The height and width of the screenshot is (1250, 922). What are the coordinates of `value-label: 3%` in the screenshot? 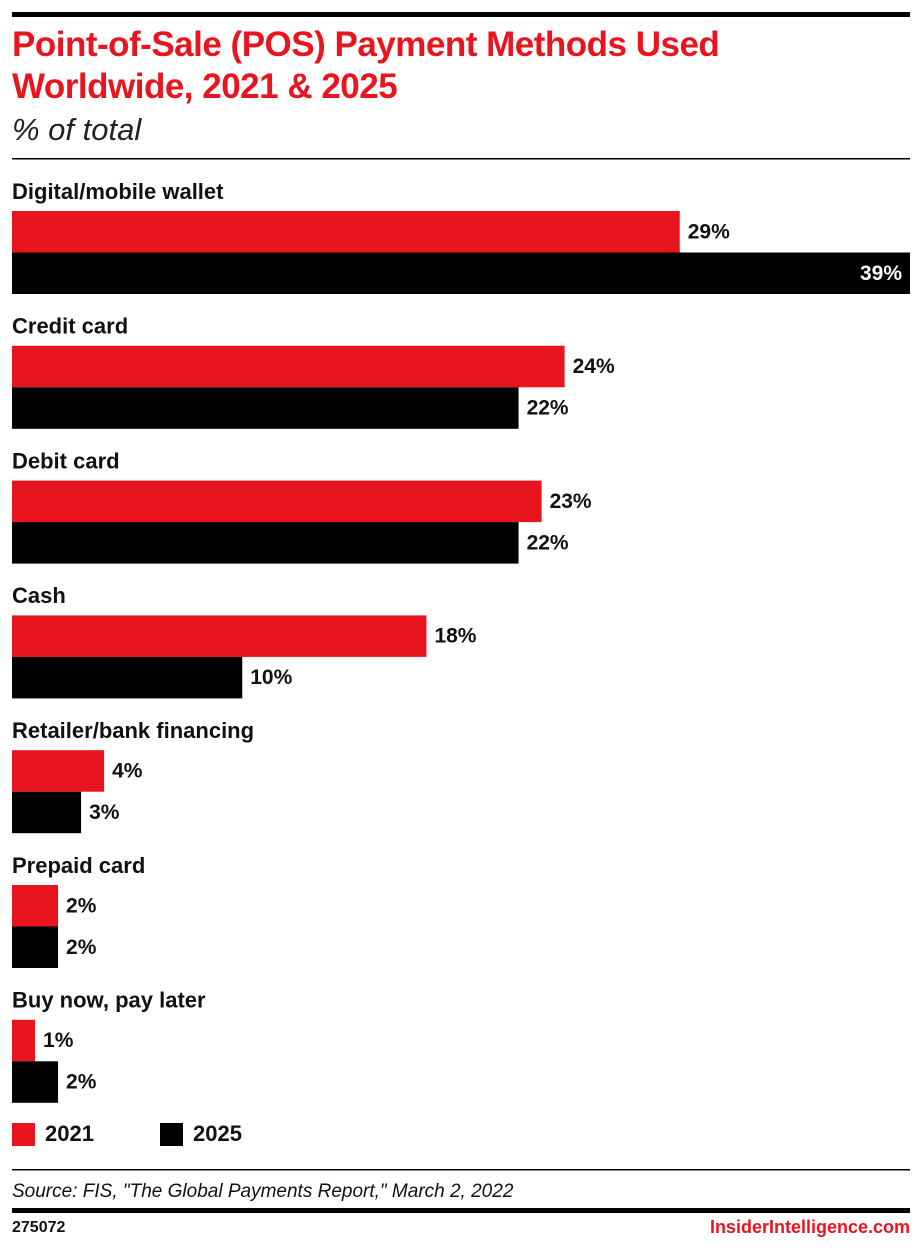 It's located at (104, 812).